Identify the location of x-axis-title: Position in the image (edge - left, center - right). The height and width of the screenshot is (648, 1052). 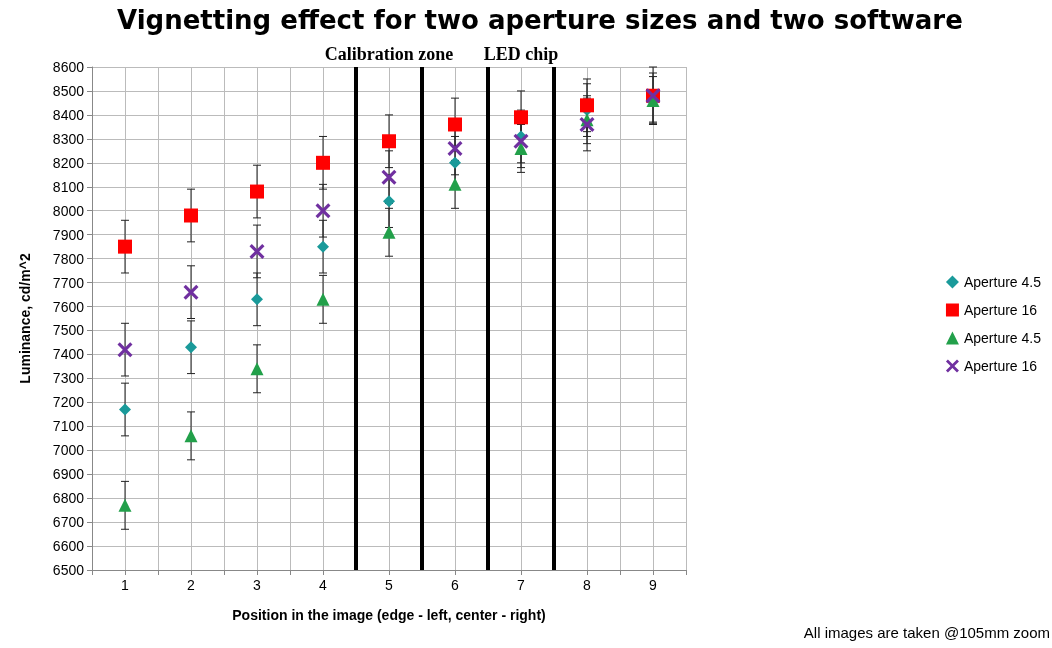
(389, 615).